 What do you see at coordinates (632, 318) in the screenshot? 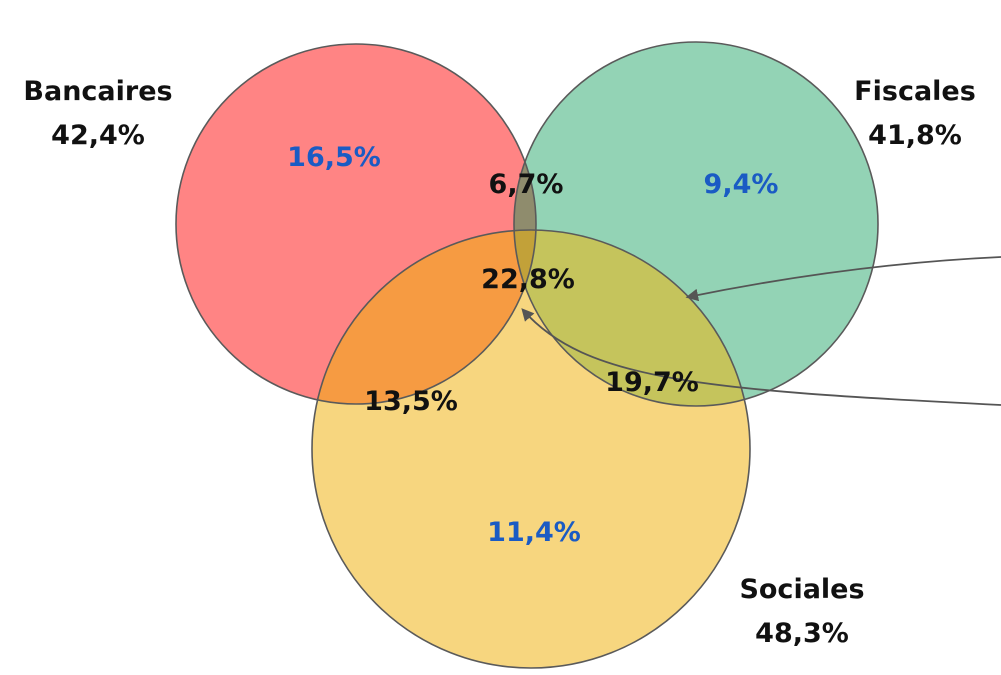
I see `fiscales-sociales-overlap` at bounding box center [632, 318].